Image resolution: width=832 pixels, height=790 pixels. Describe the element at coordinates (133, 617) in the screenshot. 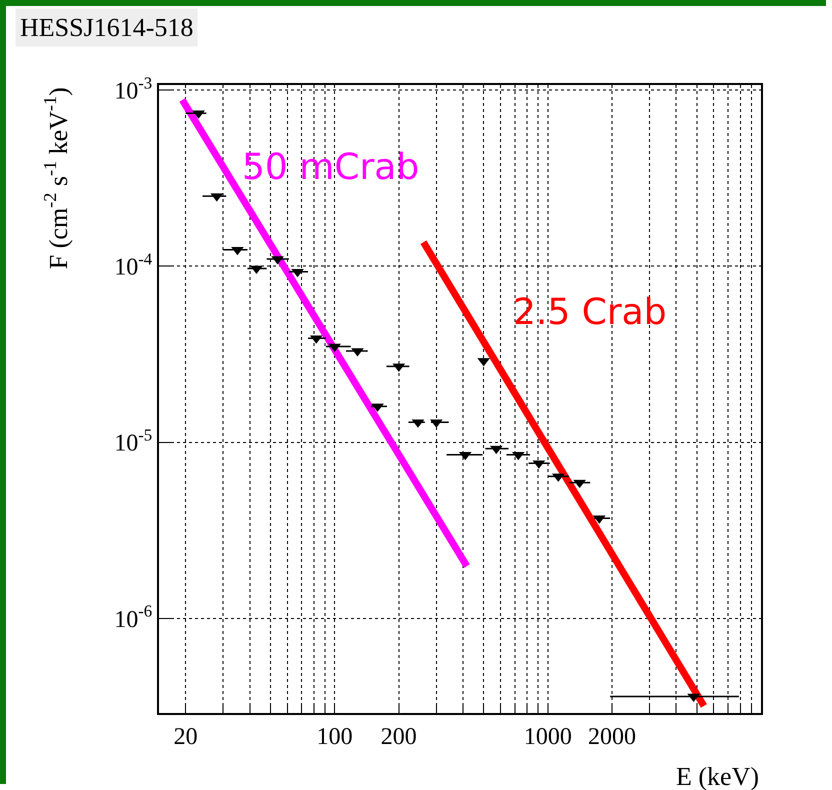

I see `y-tick-label: 10$^{-6}$` at that location.